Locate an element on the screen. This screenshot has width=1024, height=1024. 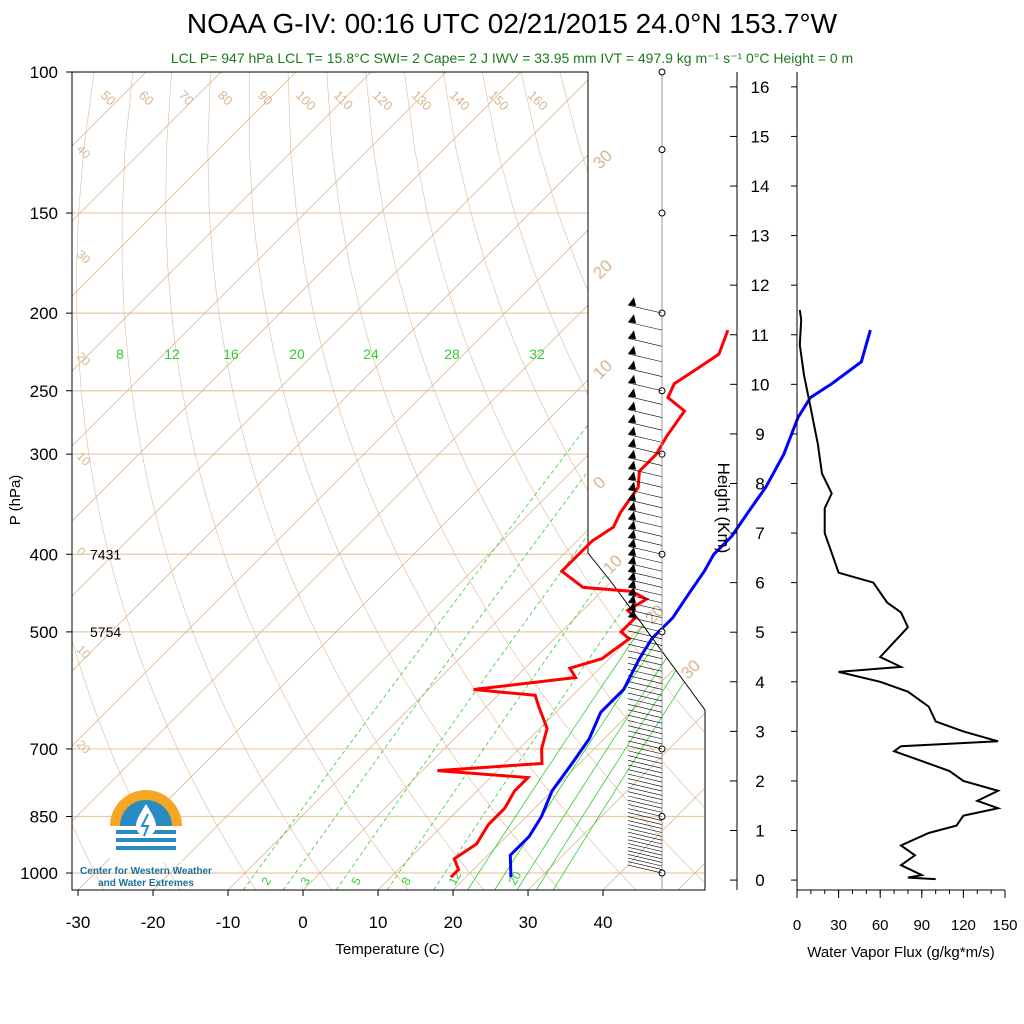
mixing-ratio-label: 3 is located at coordinates (305, 880).